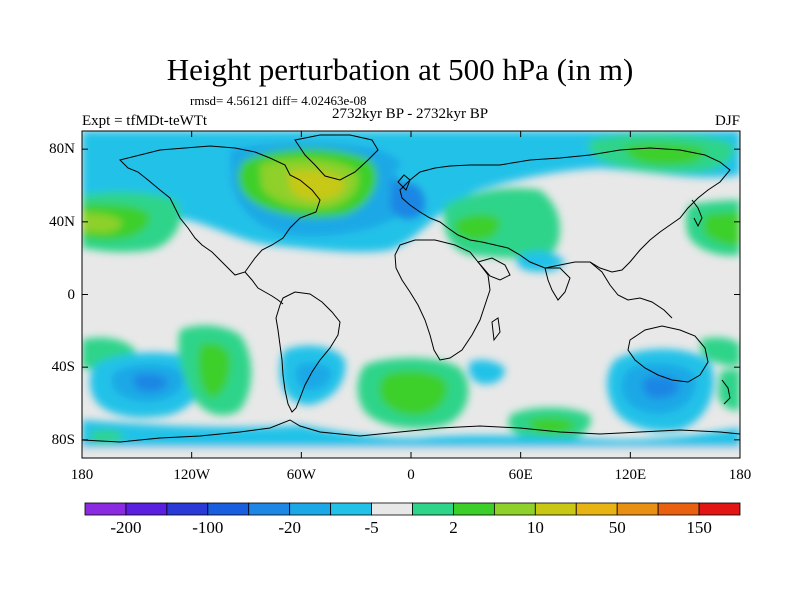  Describe the element at coordinates (102, 223) in the screenshot. I see `contour-yellowgreen-npacific` at that location.